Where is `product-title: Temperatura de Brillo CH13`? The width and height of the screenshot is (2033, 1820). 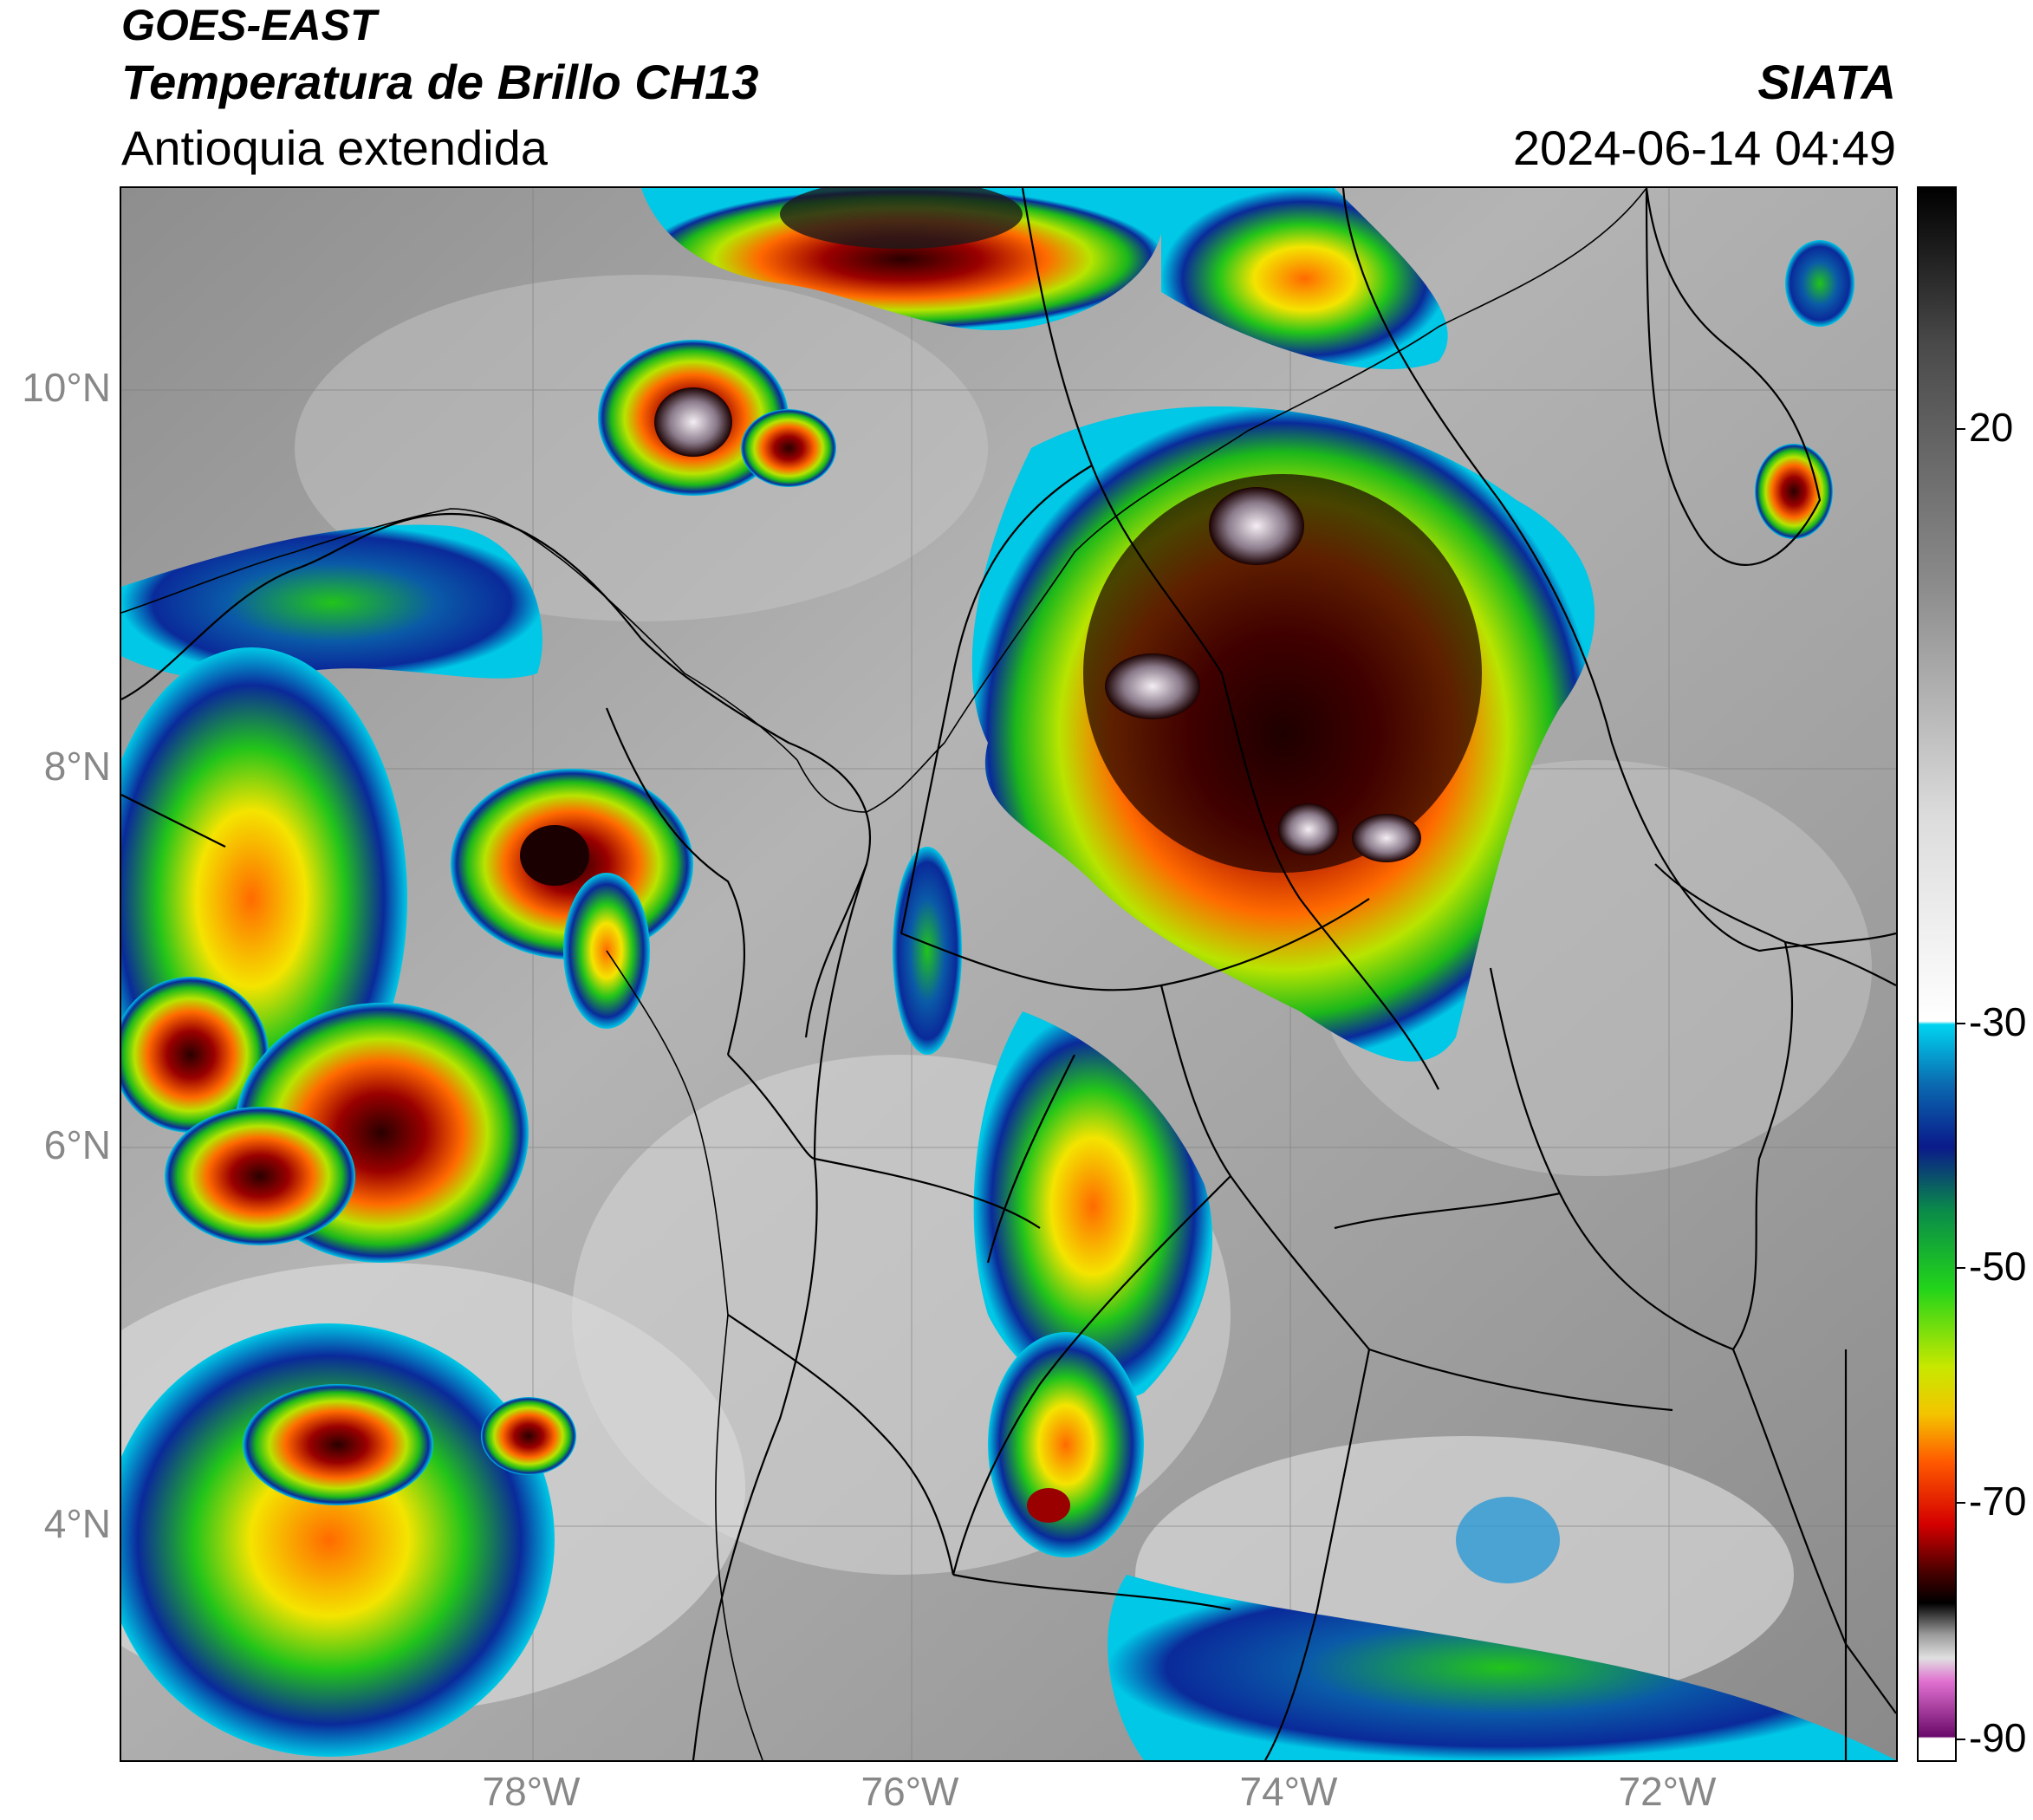 product-title: Temperatura de Brillo CH13 is located at coordinates (440, 82).